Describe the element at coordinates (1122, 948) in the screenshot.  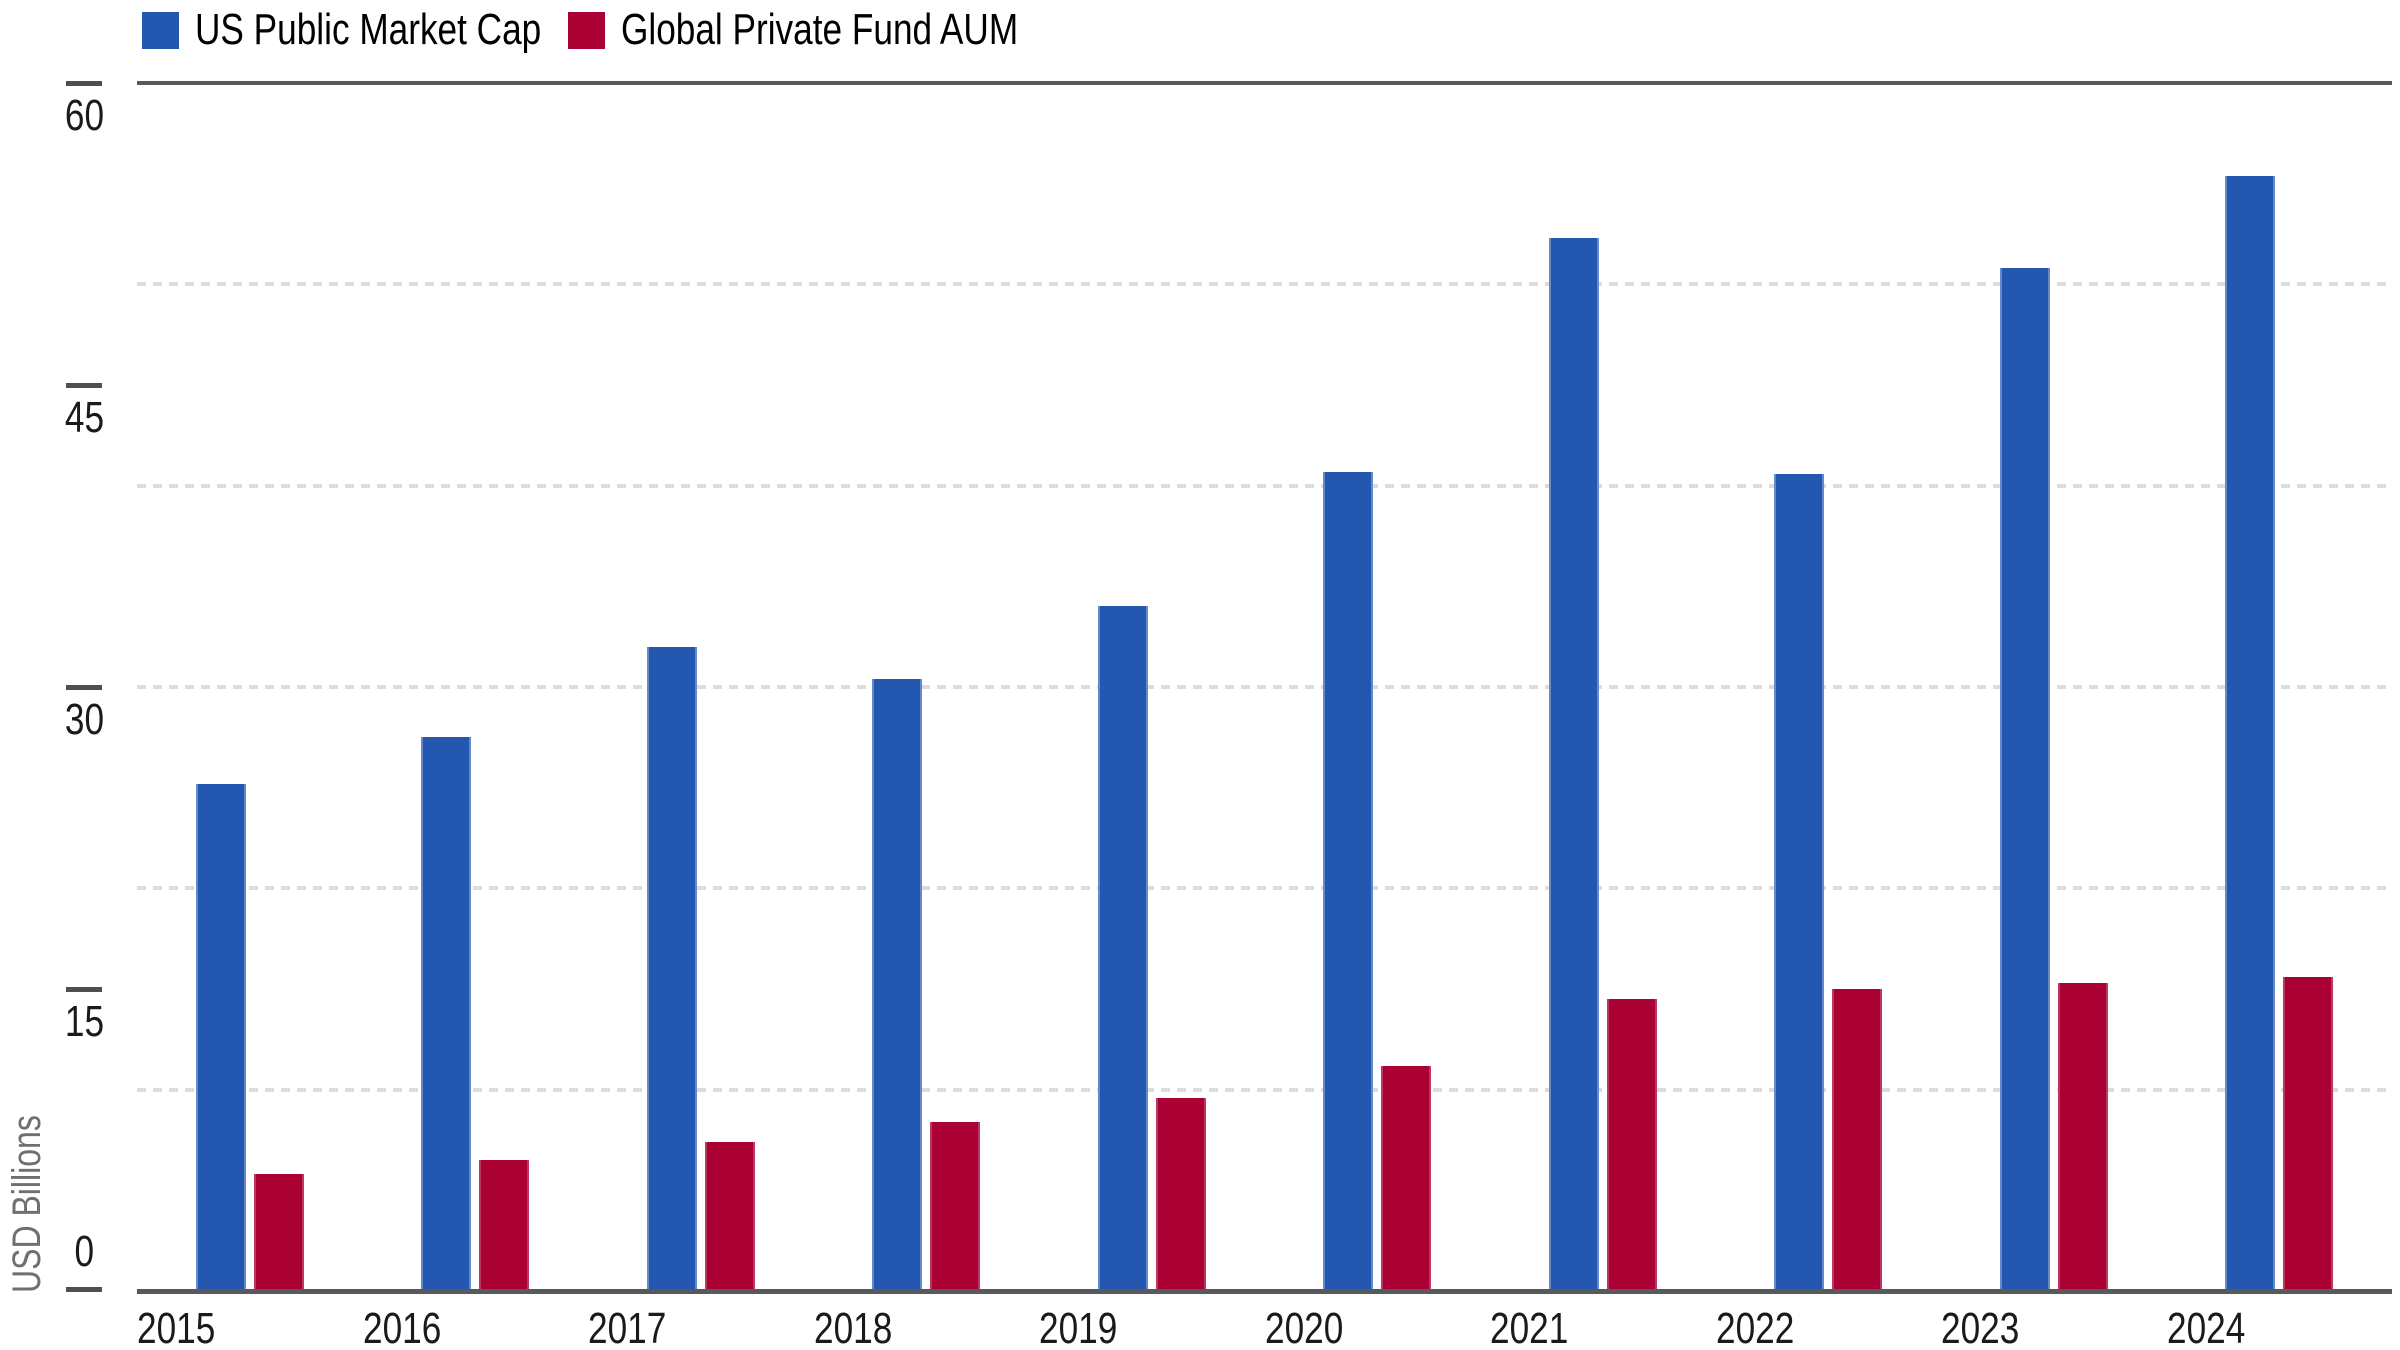
I see `bar-us-public-market-cap-2019` at that location.